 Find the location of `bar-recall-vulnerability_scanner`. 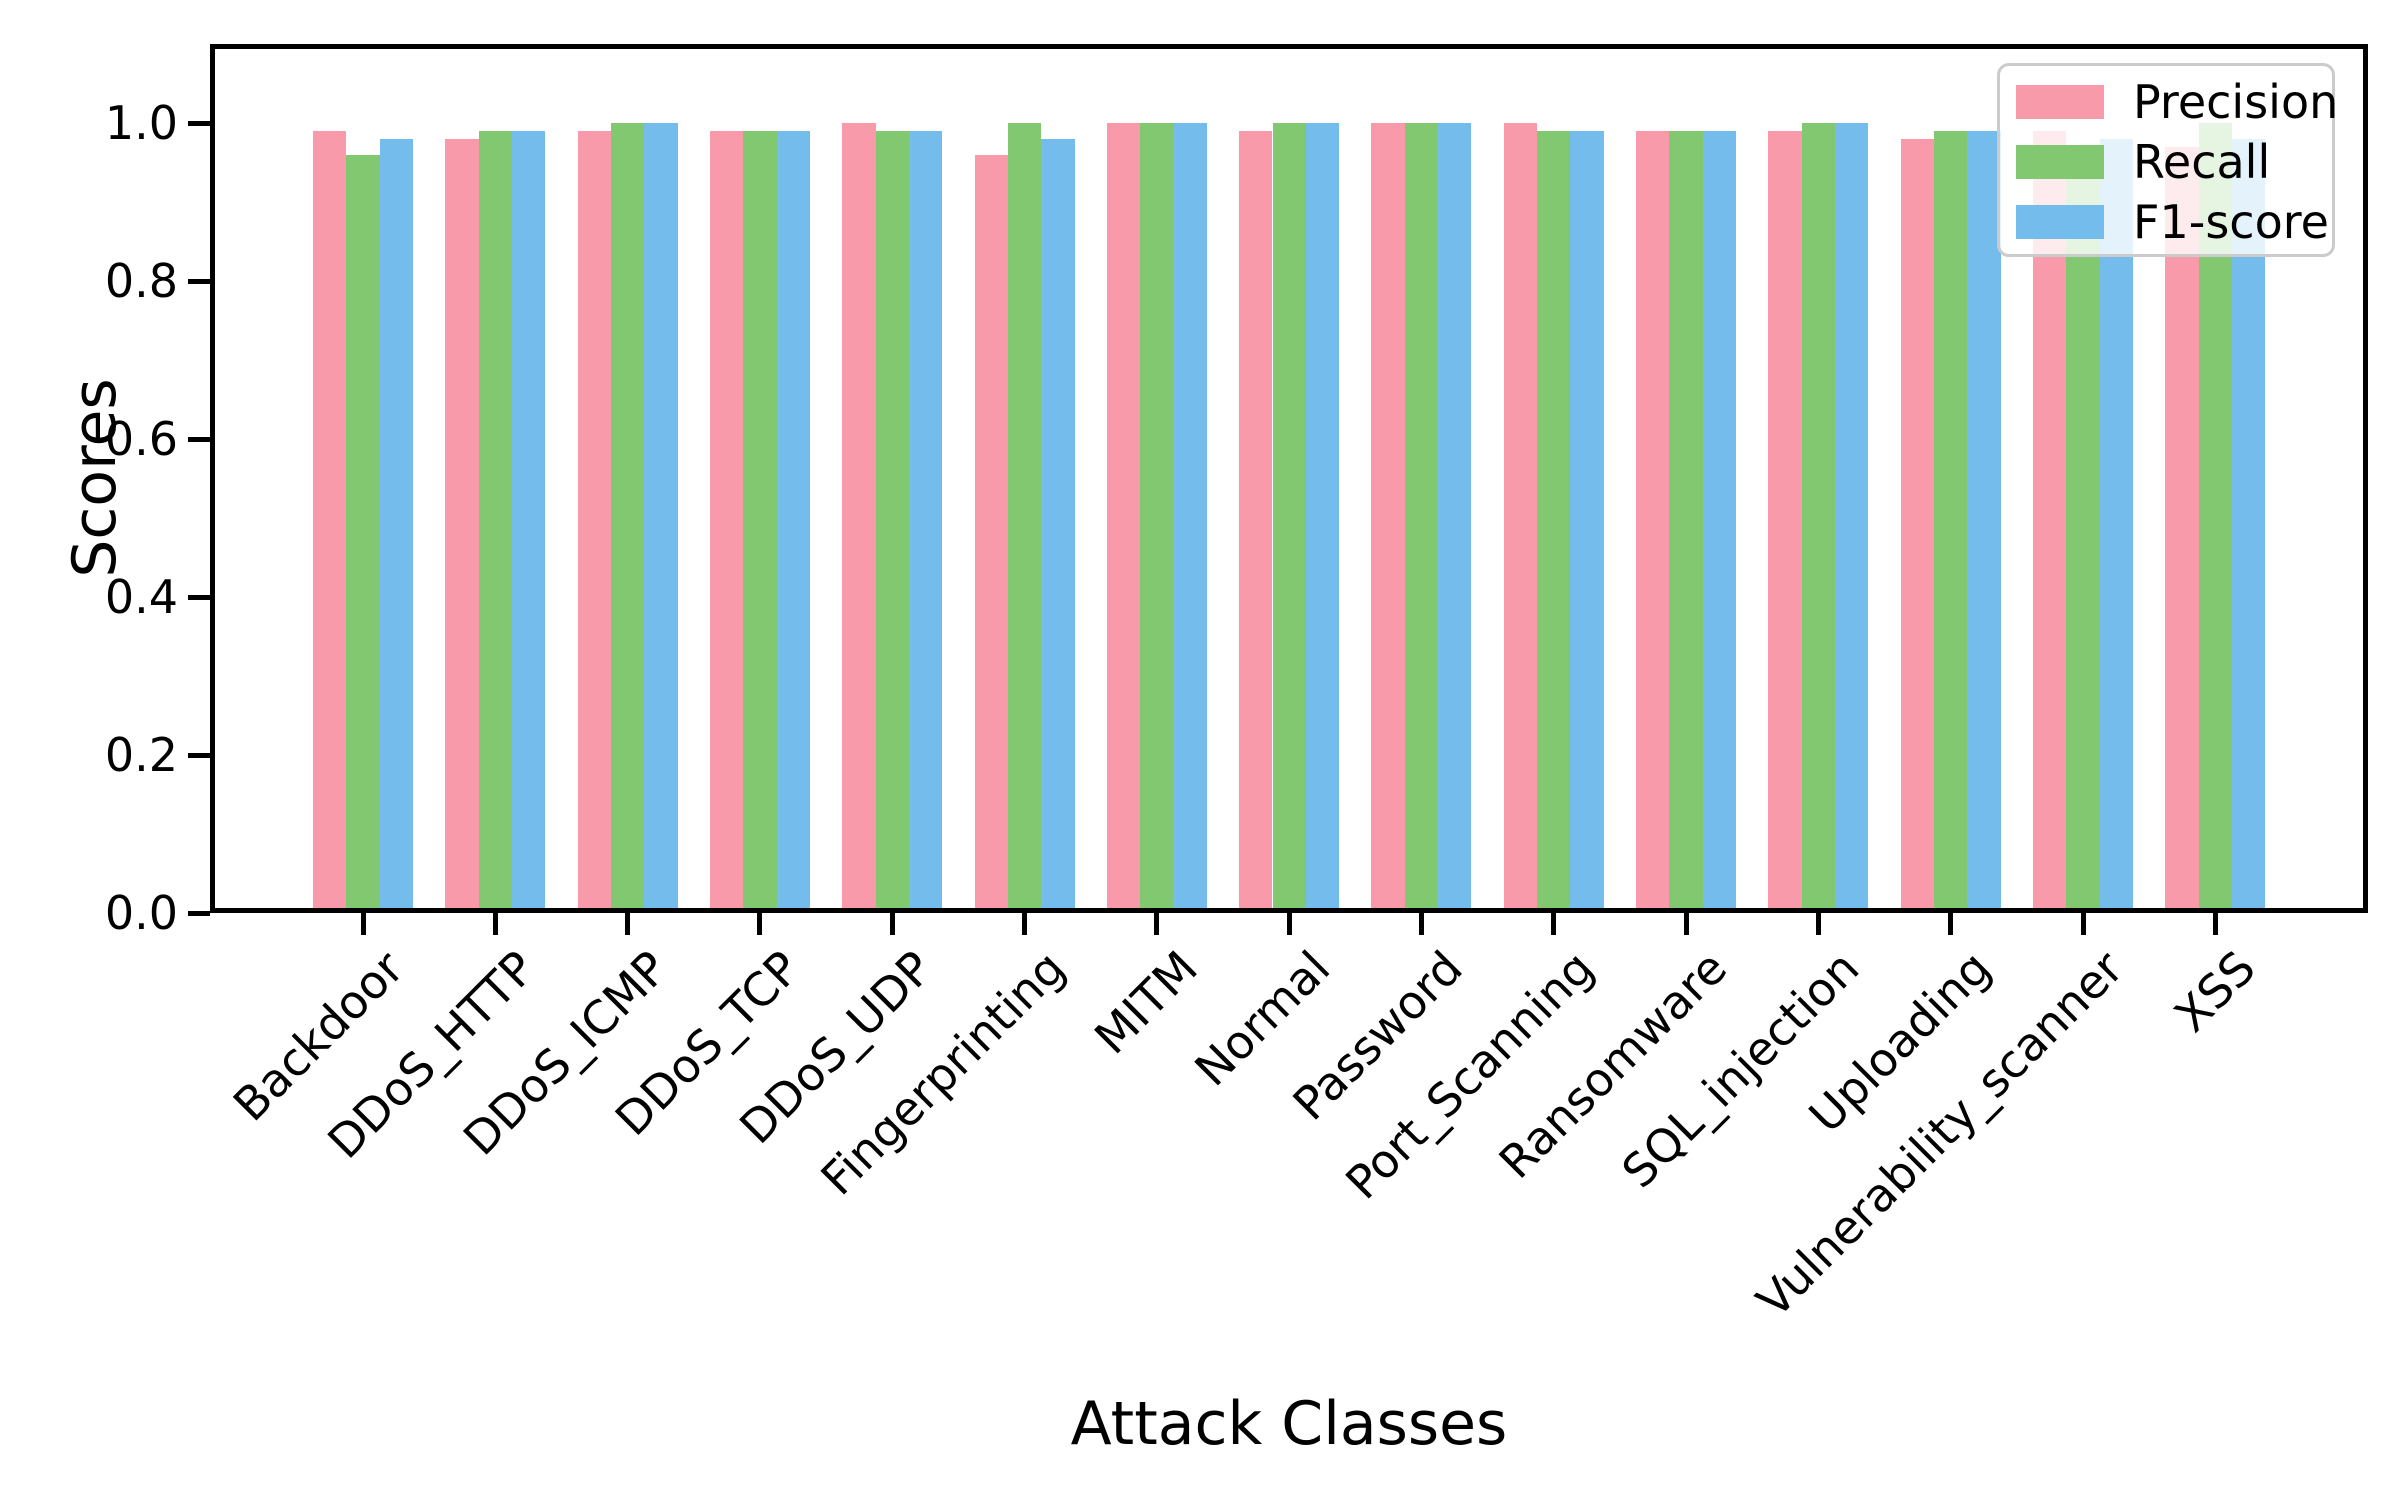

bar-recall-vulnerability_scanner is located at coordinates (2083, 529).